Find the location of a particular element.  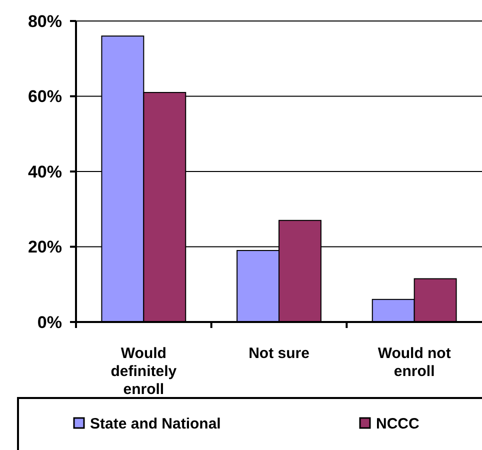

x-tick-label: Would definitely enroll is located at coordinates (144, 371).